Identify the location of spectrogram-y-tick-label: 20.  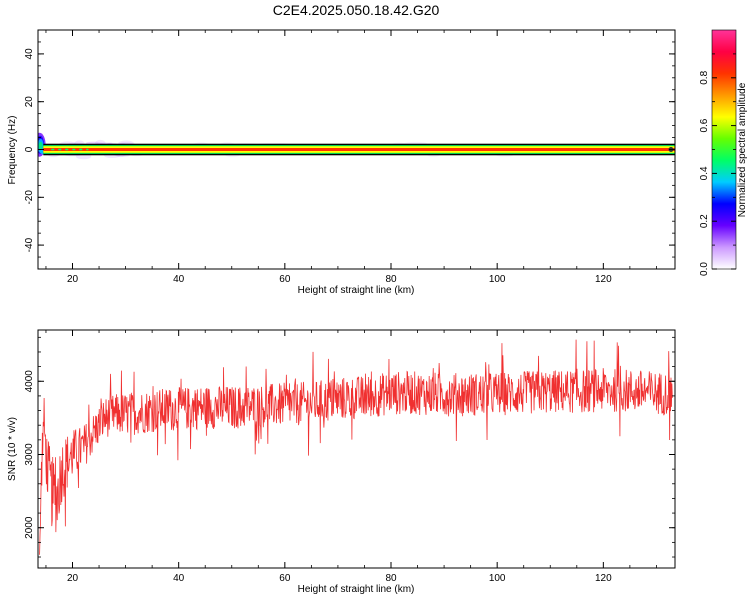
(29, 102).